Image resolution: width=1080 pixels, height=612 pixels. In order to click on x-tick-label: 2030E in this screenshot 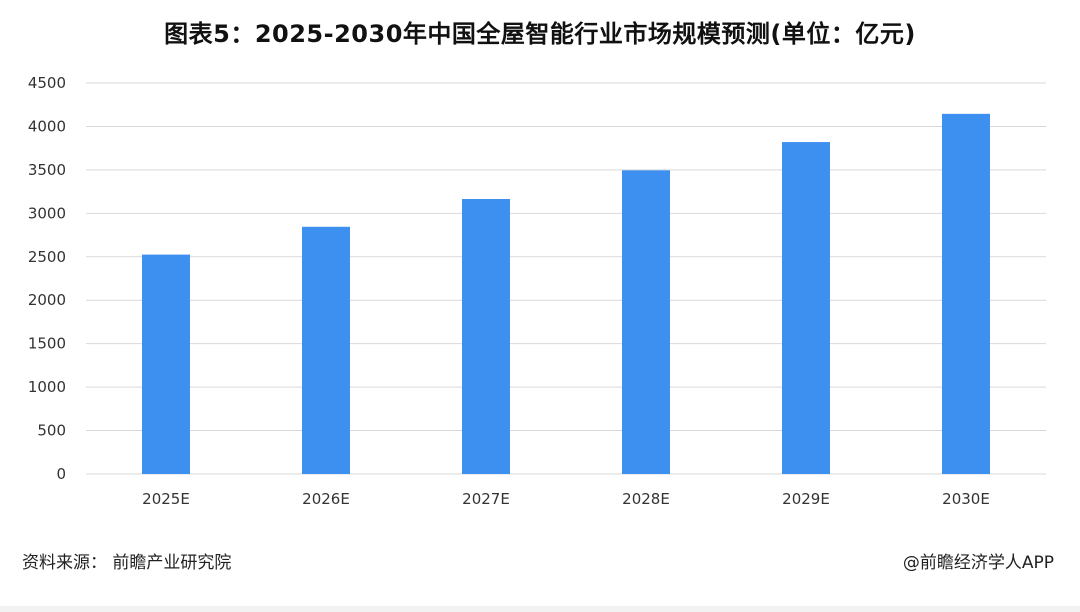, I will do `click(966, 499)`.